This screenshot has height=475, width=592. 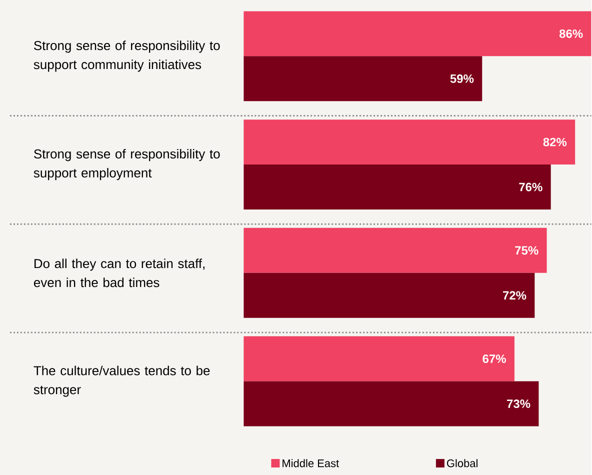 What do you see at coordinates (462, 78) in the screenshot?
I see `data-label: 59%` at bounding box center [462, 78].